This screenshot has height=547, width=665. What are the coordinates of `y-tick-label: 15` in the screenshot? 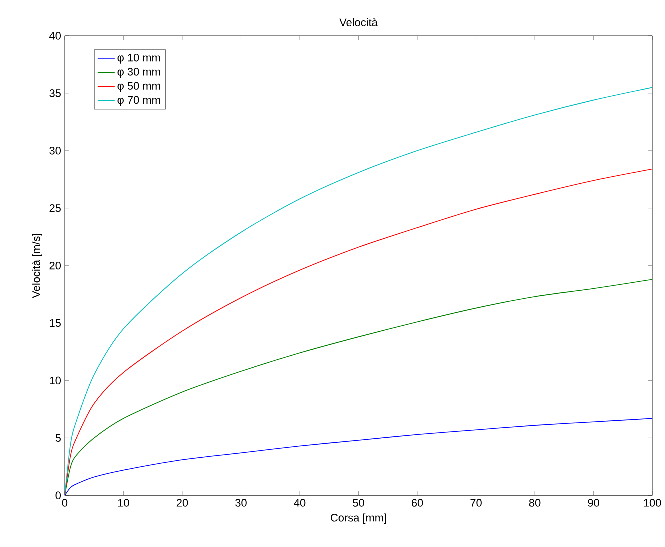 It's located at (55, 324).